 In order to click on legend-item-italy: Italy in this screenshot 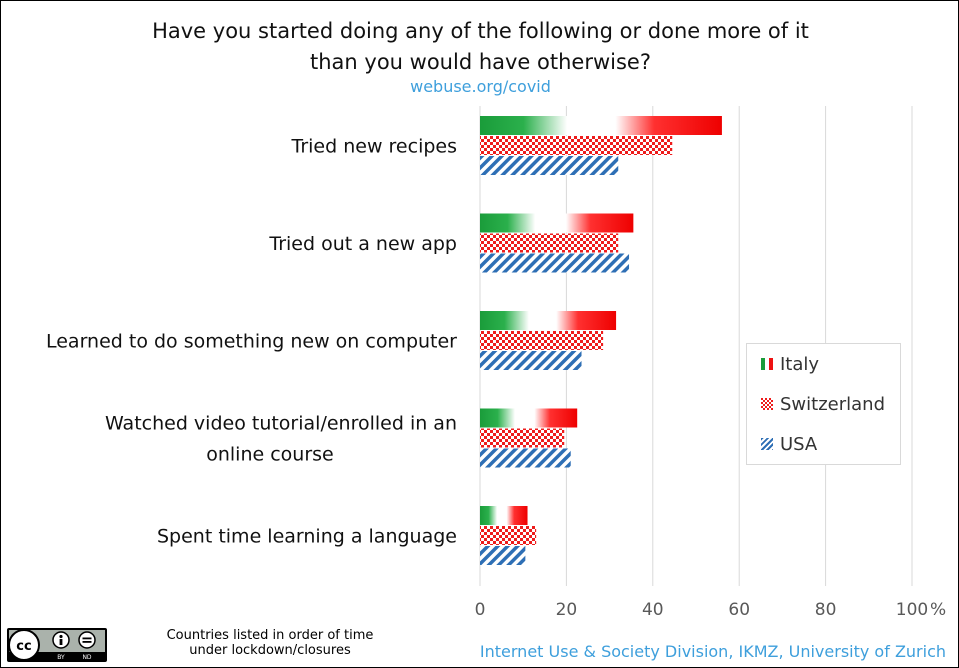, I will do `click(790, 364)`.